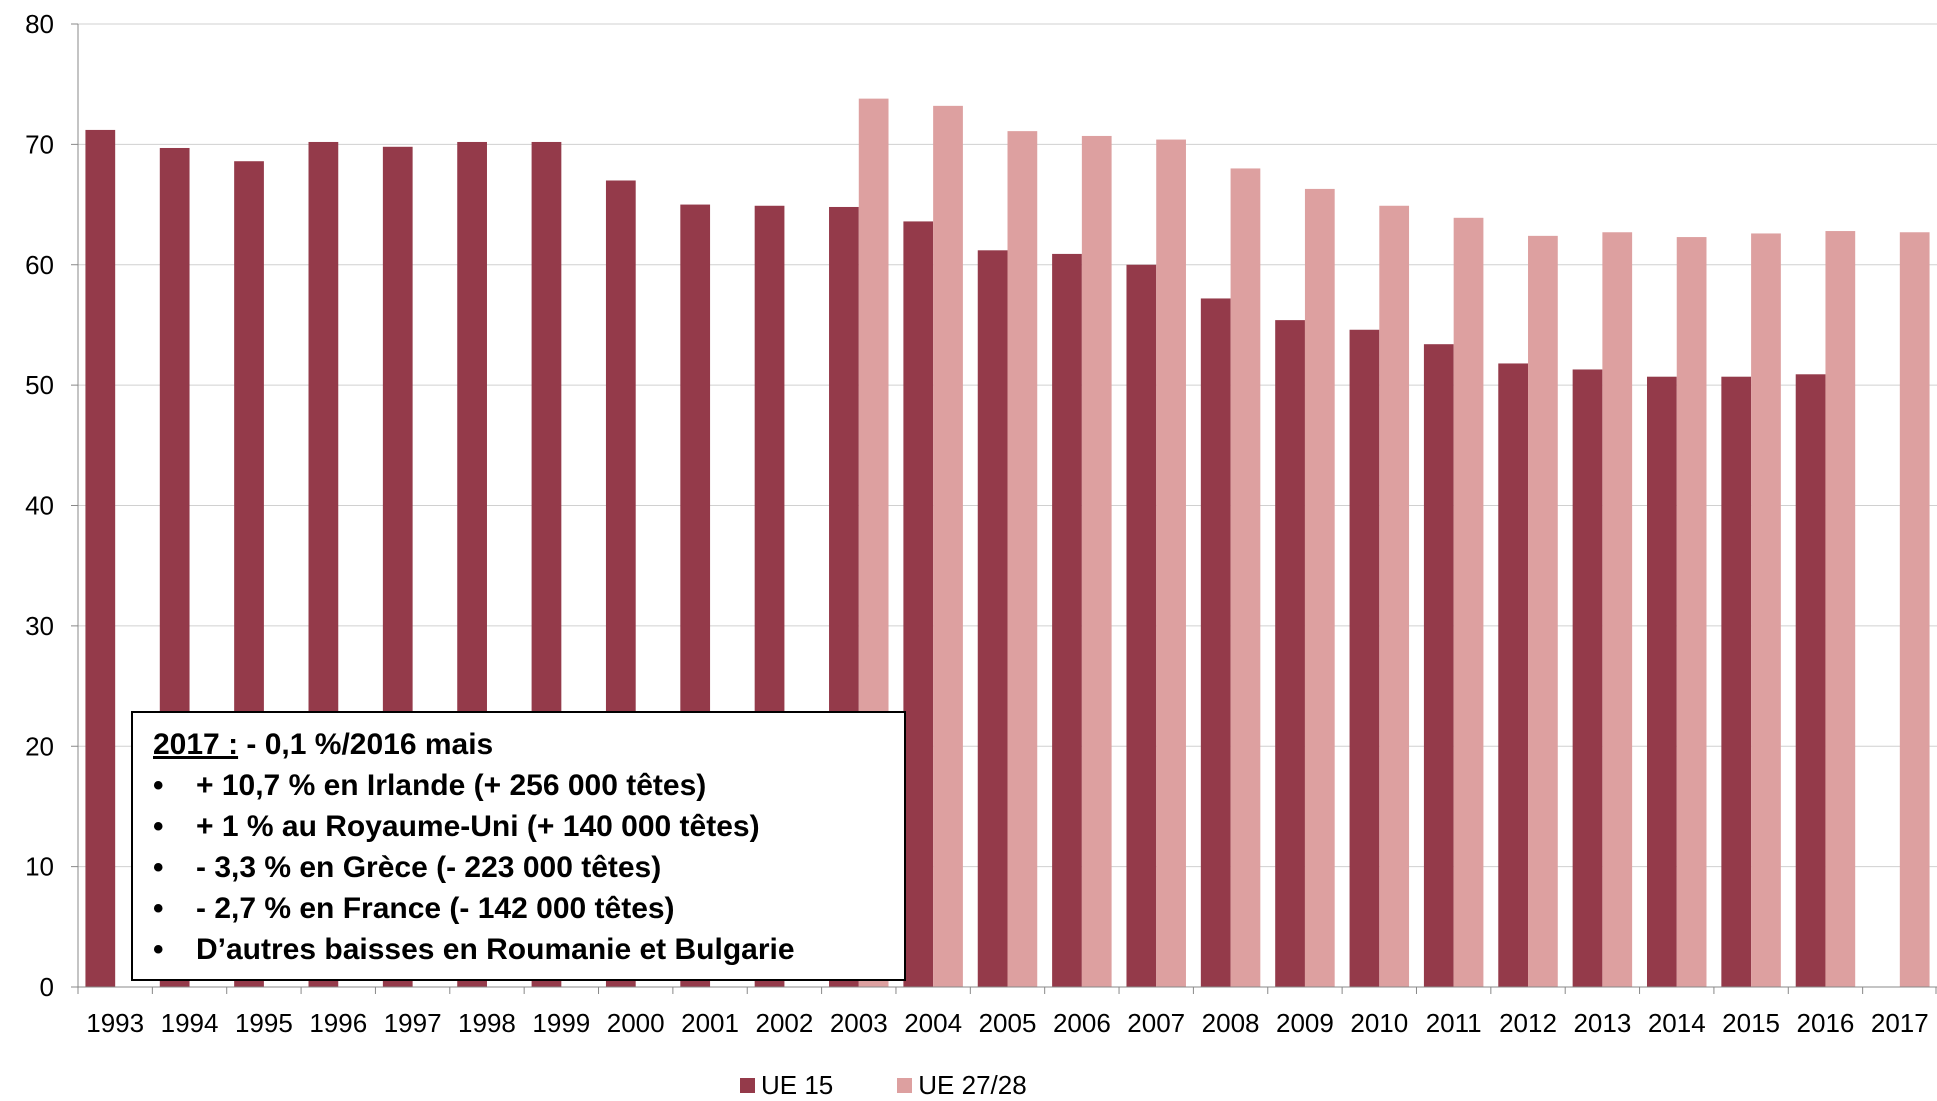 The width and height of the screenshot is (1937, 1101). I want to click on x-tick-label: 2007, so click(1156, 1023).